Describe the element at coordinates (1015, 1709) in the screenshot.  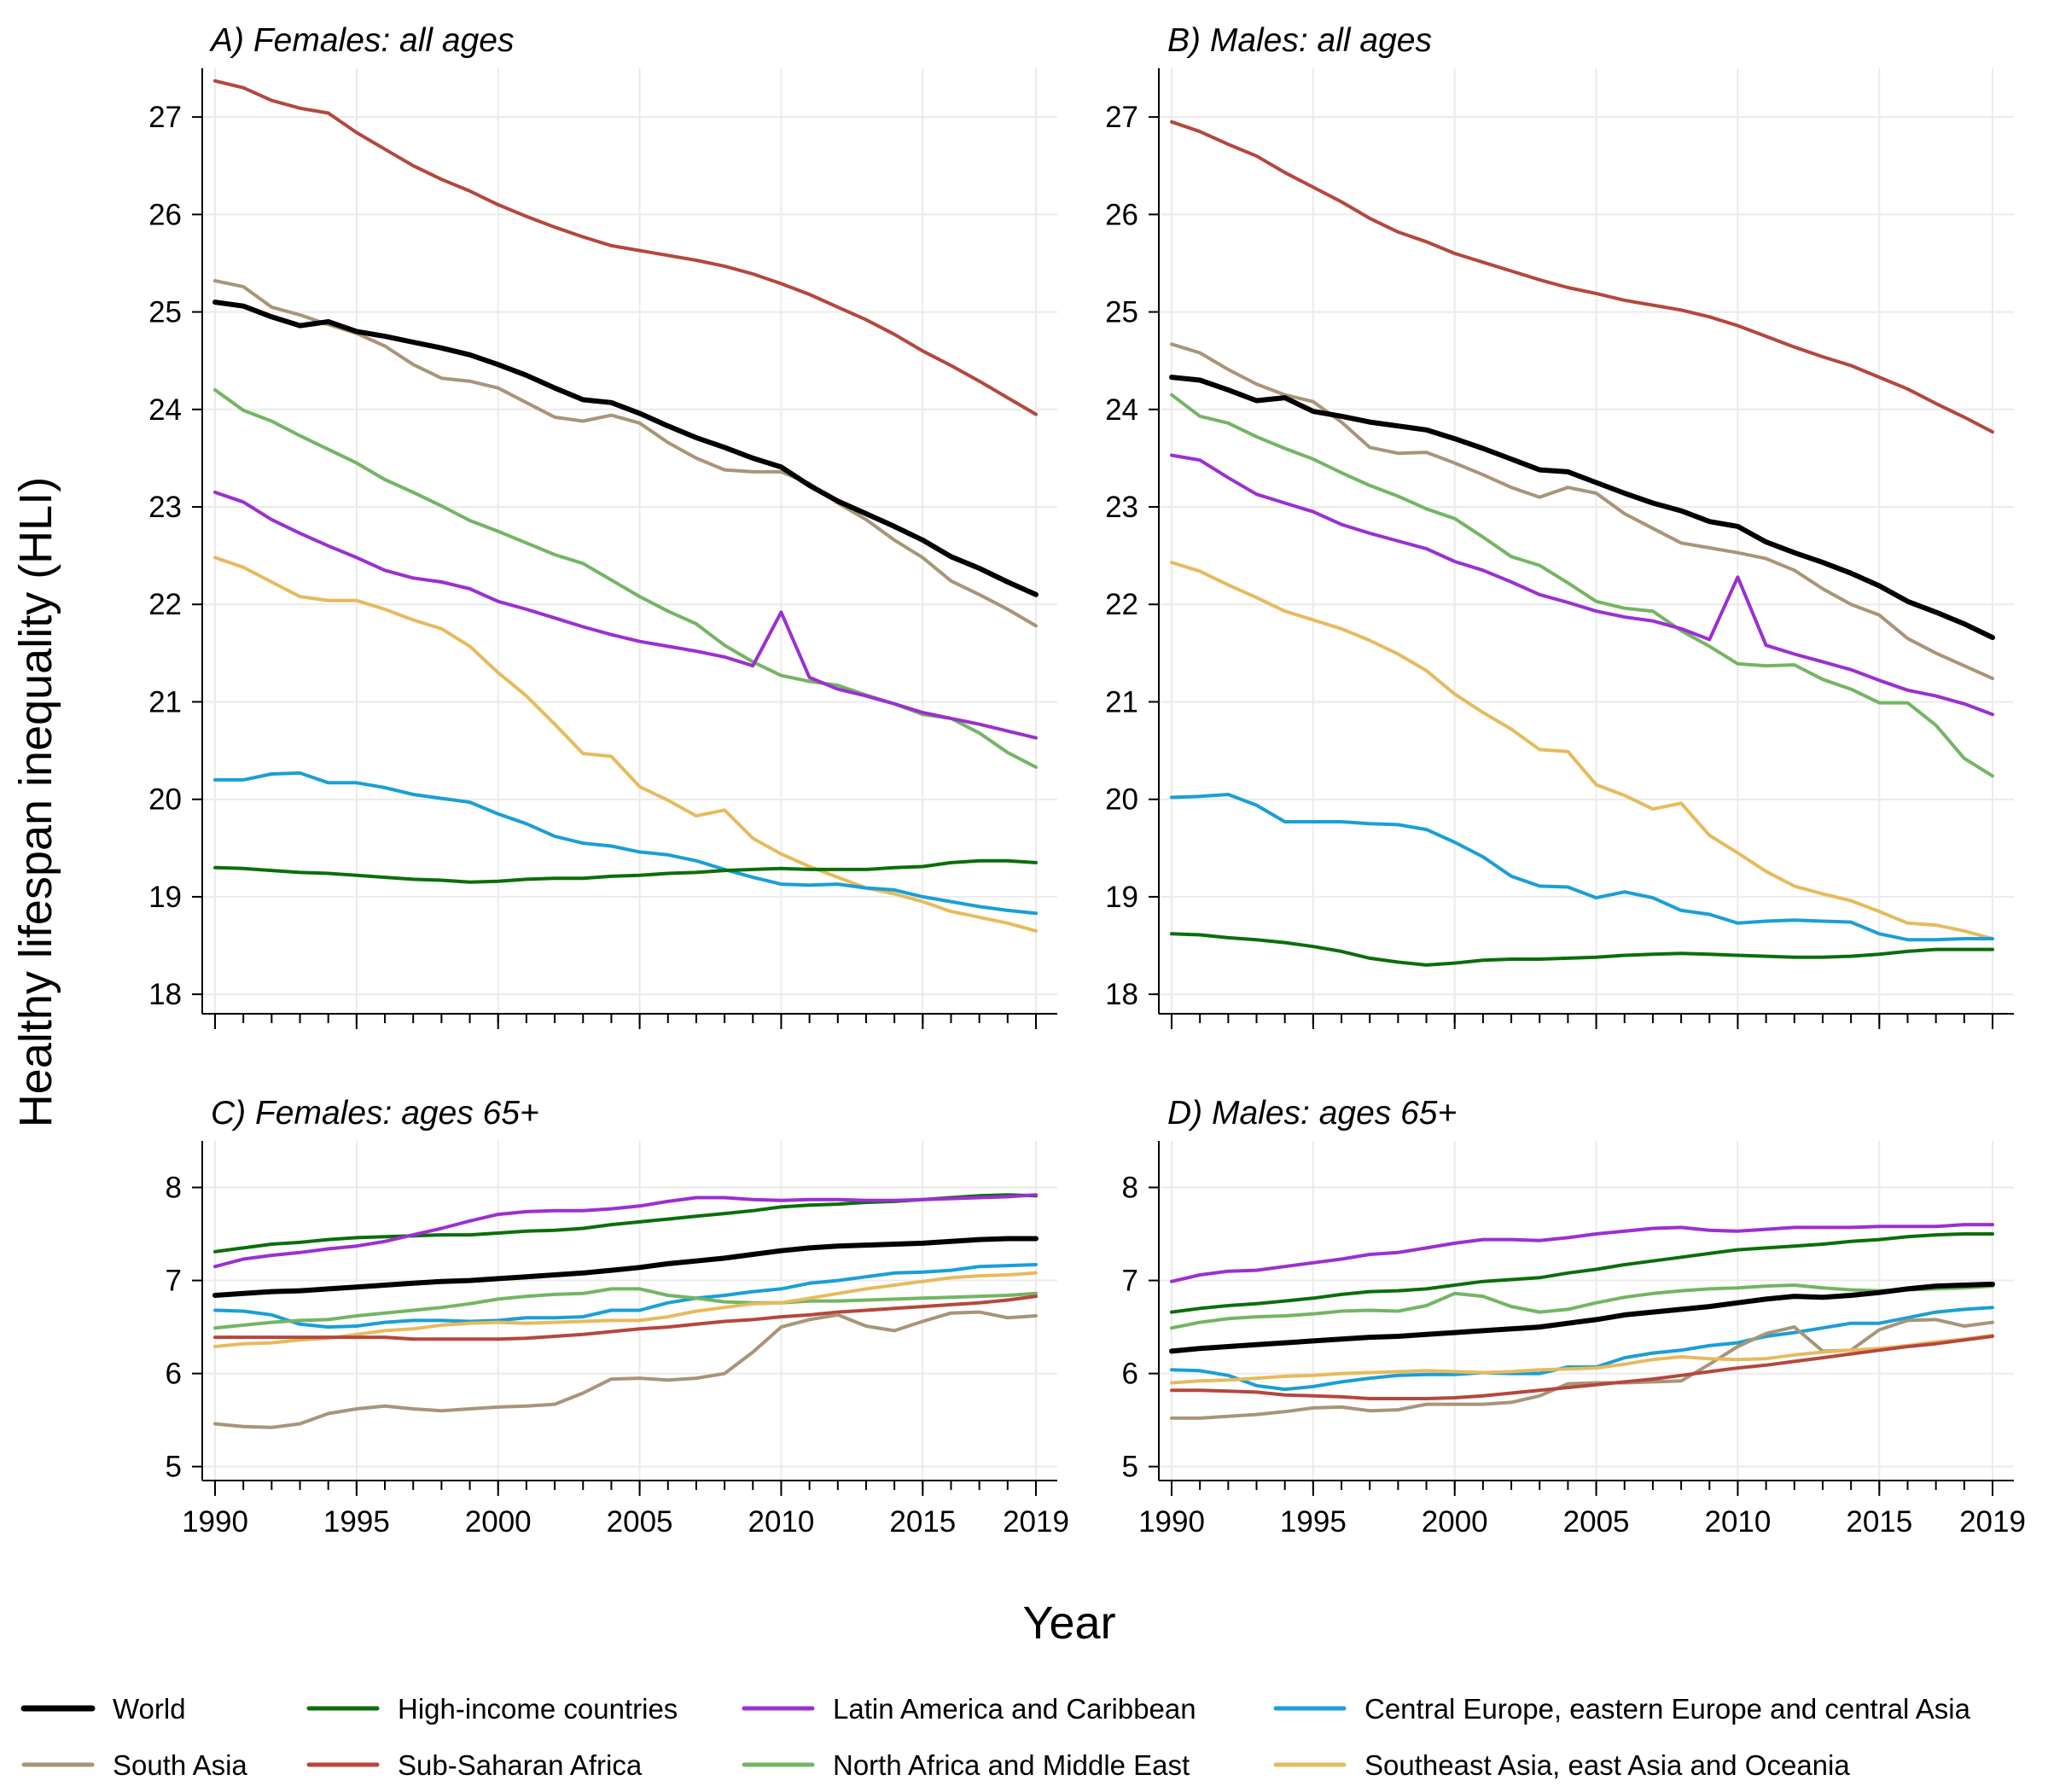
I see `legend-label: Latin America and Caribbean` at that location.